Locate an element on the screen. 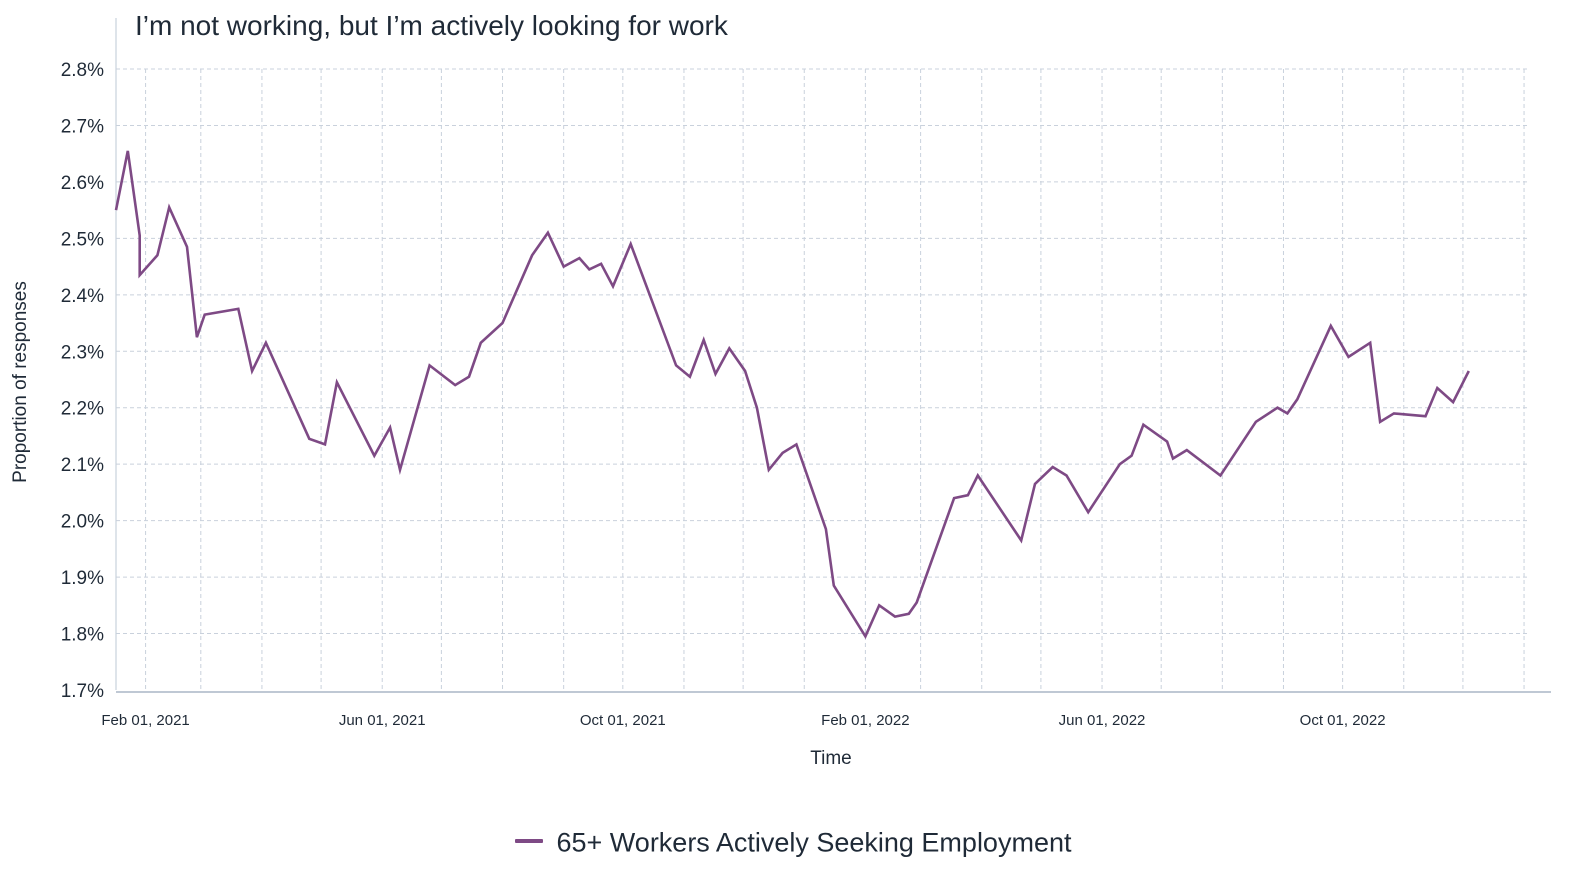 The width and height of the screenshot is (1586, 884). y-tick-label: 2.6% is located at coordinates (82, 183).